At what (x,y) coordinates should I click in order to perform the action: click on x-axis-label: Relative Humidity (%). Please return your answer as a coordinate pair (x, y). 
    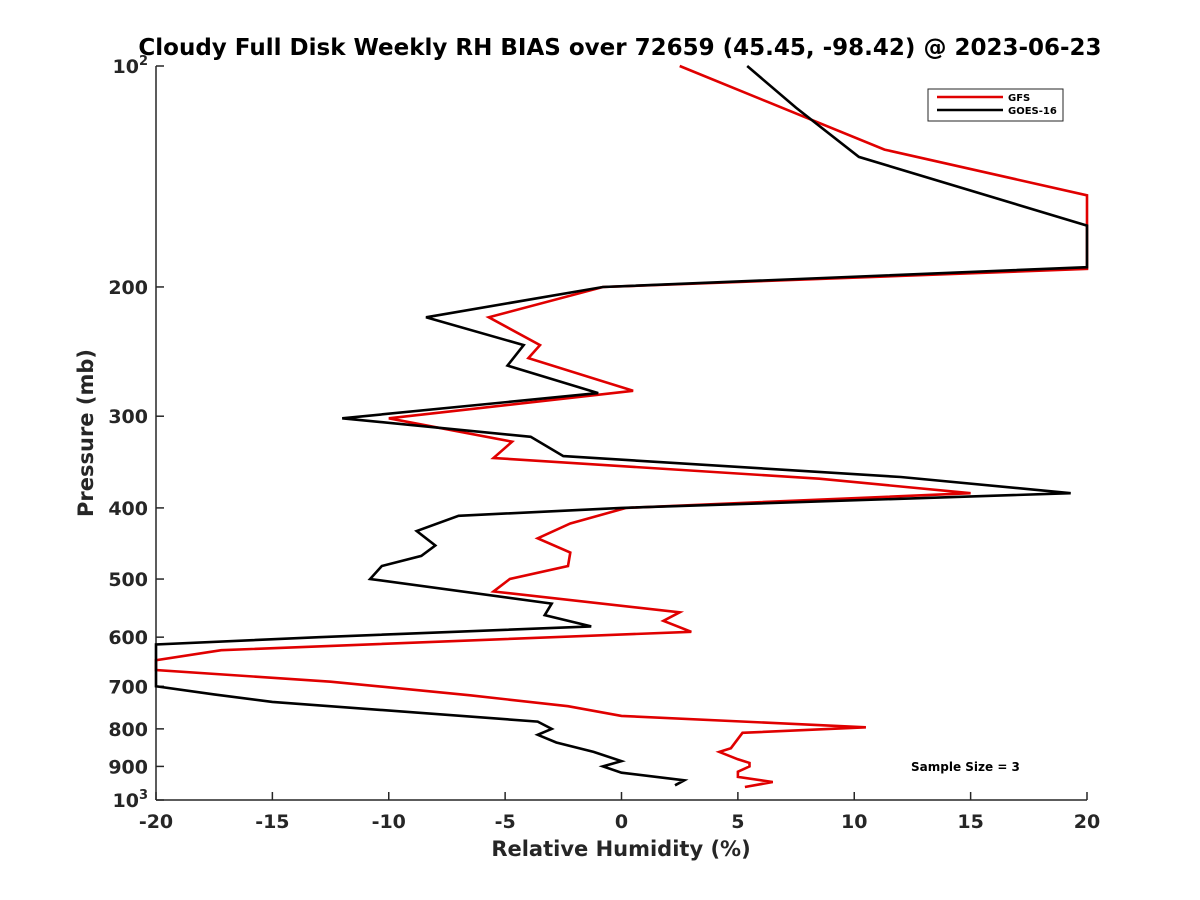
    Looking at the image, I should click on (620, 849).